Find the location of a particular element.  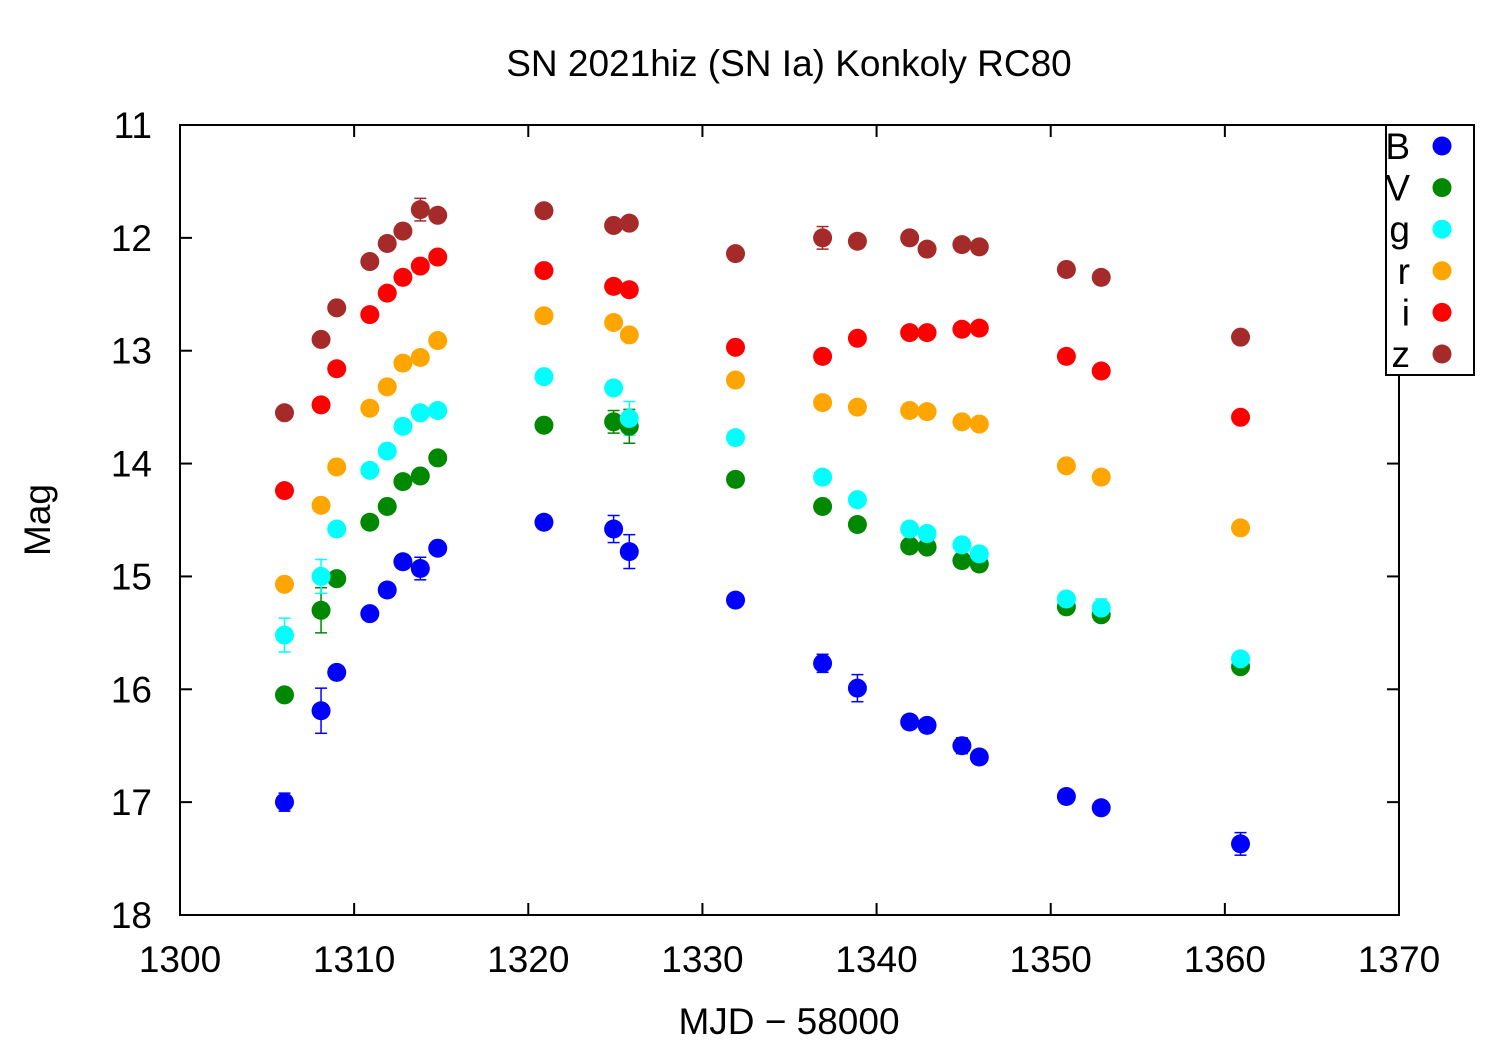

legend-label-z: z is located at coordinates (1401, 354).